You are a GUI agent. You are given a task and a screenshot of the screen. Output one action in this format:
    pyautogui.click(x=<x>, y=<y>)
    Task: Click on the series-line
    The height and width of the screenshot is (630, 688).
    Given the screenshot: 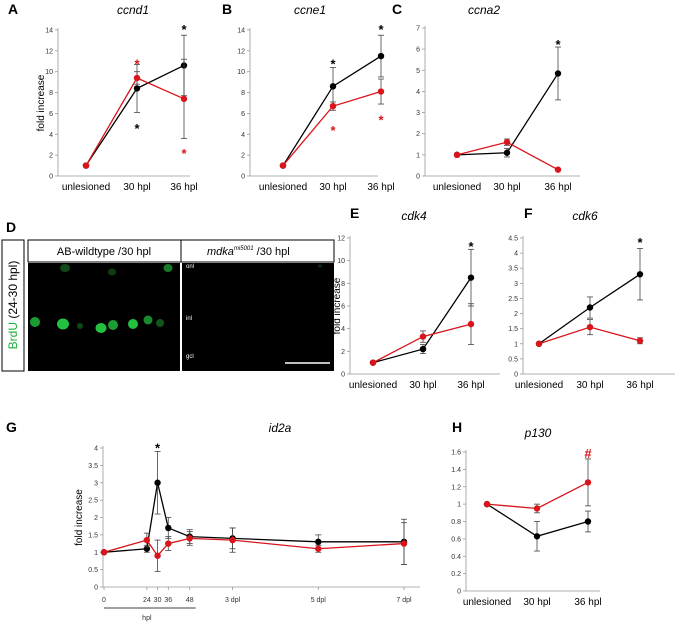 What is the action you would take?
    pyautogui.click(x=507, y=156)
    